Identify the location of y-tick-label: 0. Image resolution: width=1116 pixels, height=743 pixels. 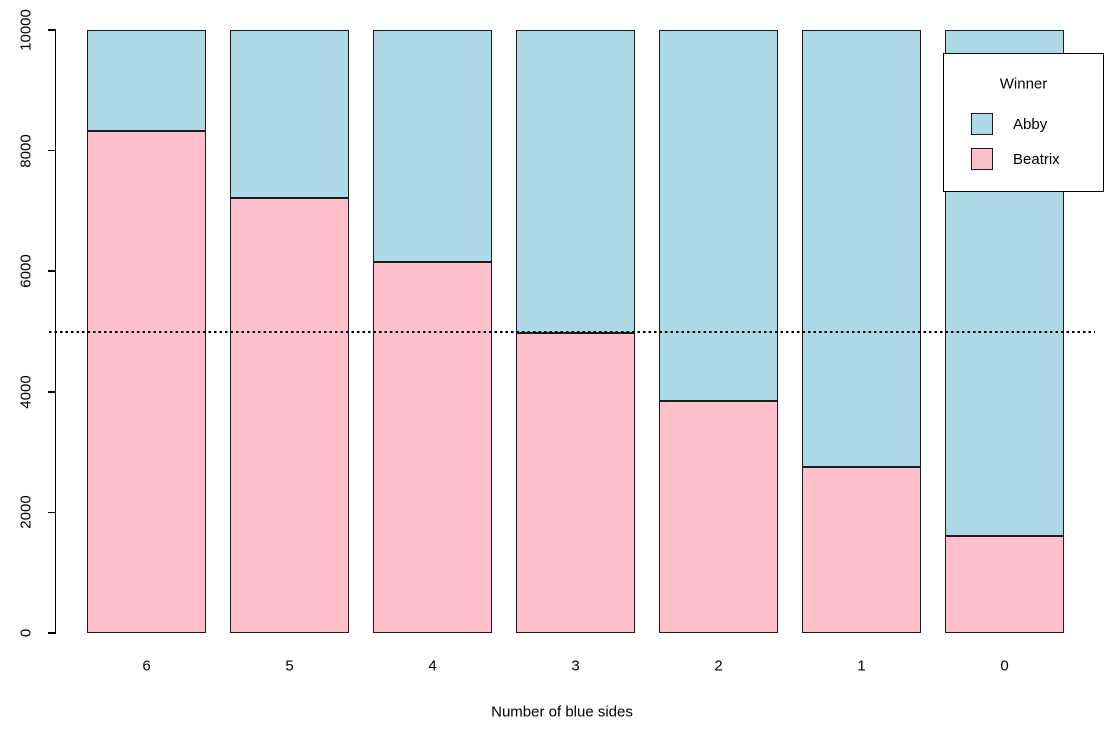
(26, 633).